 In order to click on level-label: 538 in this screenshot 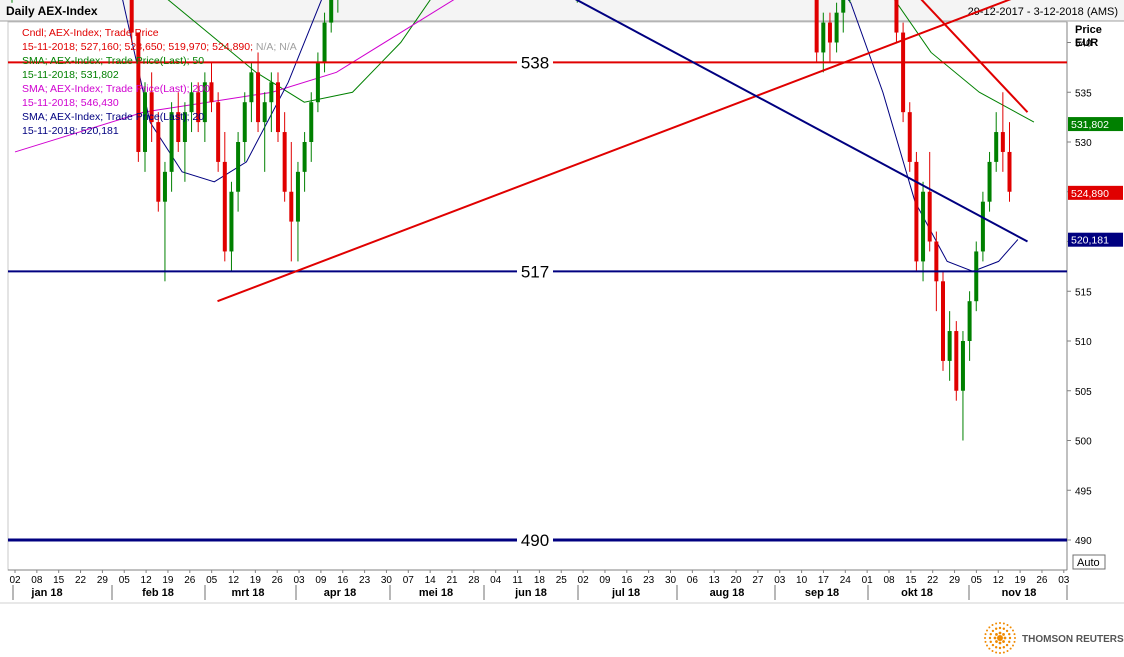, I will do `click(535, 62)`.